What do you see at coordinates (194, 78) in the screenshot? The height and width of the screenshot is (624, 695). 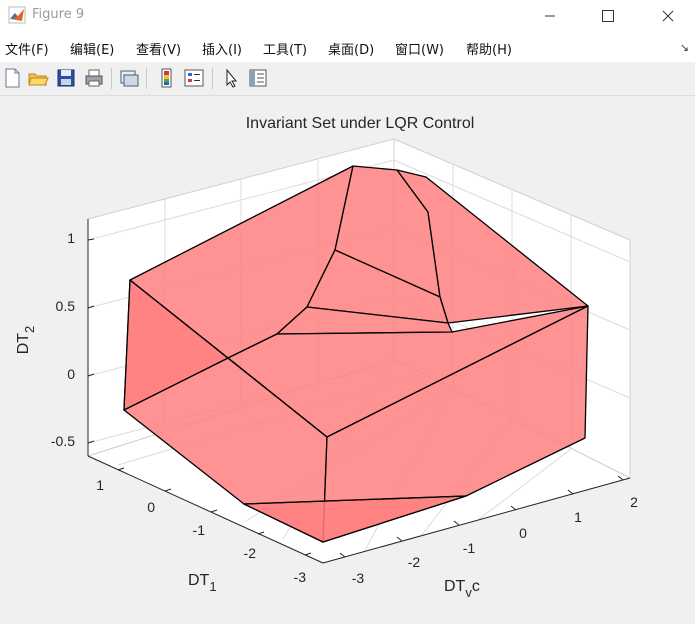 I see `legend-icon` at bounding box center [194, 78].